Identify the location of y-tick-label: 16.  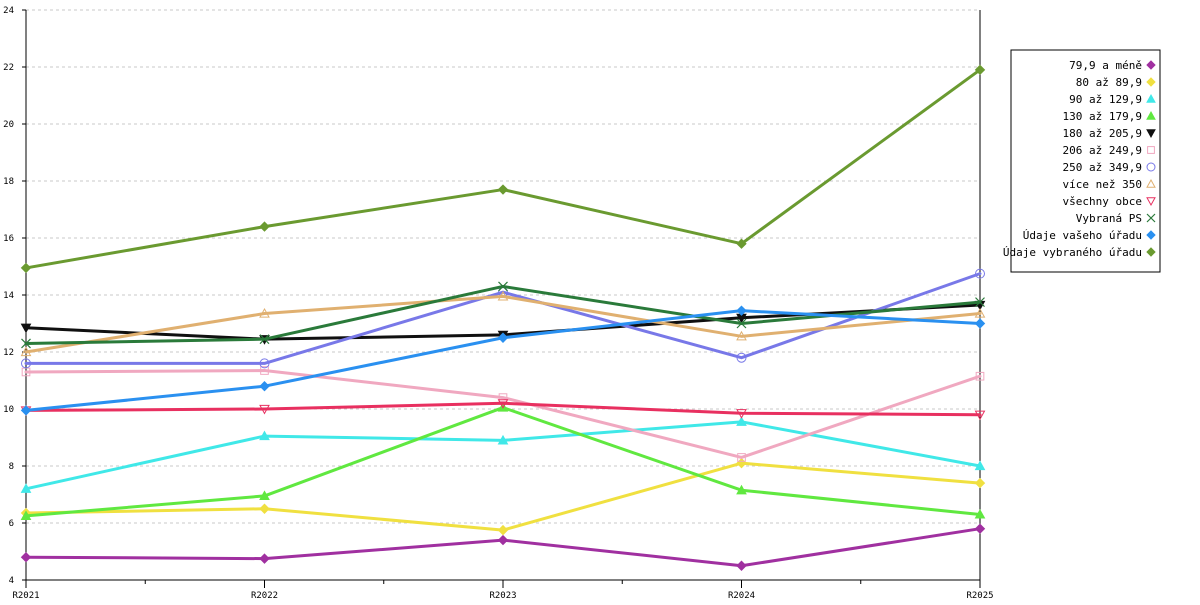
(8, 239).